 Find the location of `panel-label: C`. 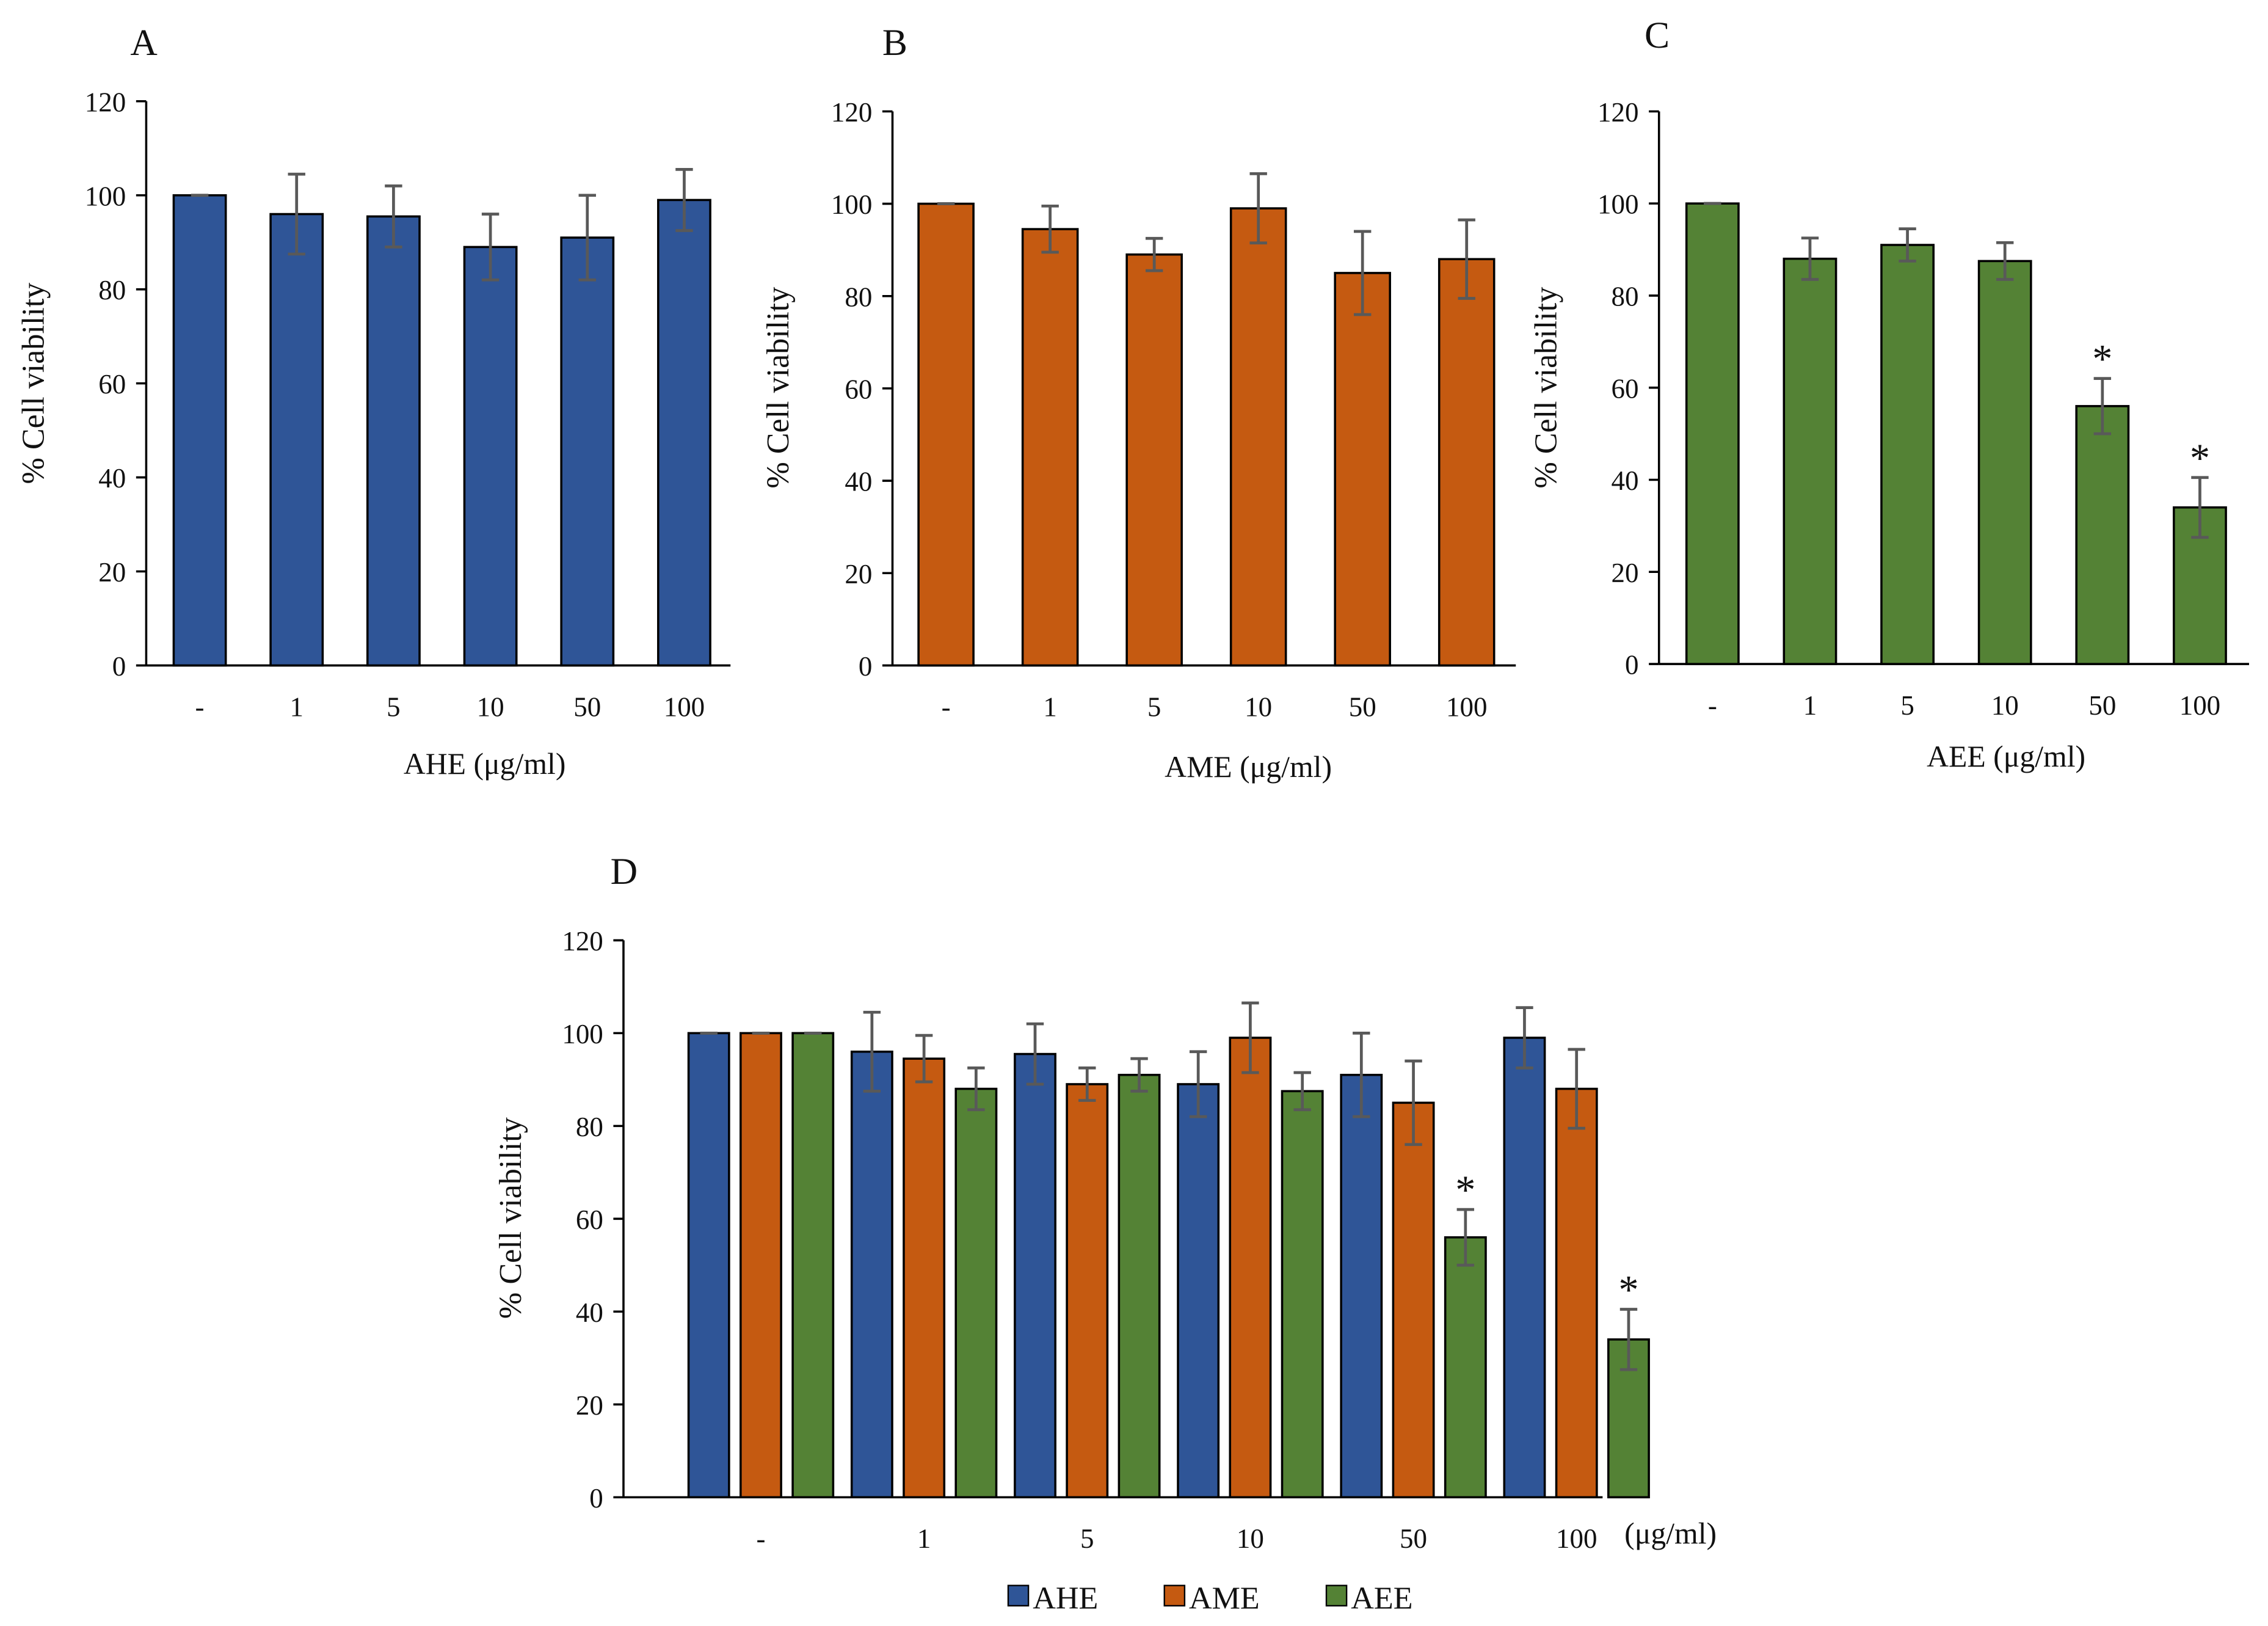

panel-label: C is located at coordinates (1658, 35).